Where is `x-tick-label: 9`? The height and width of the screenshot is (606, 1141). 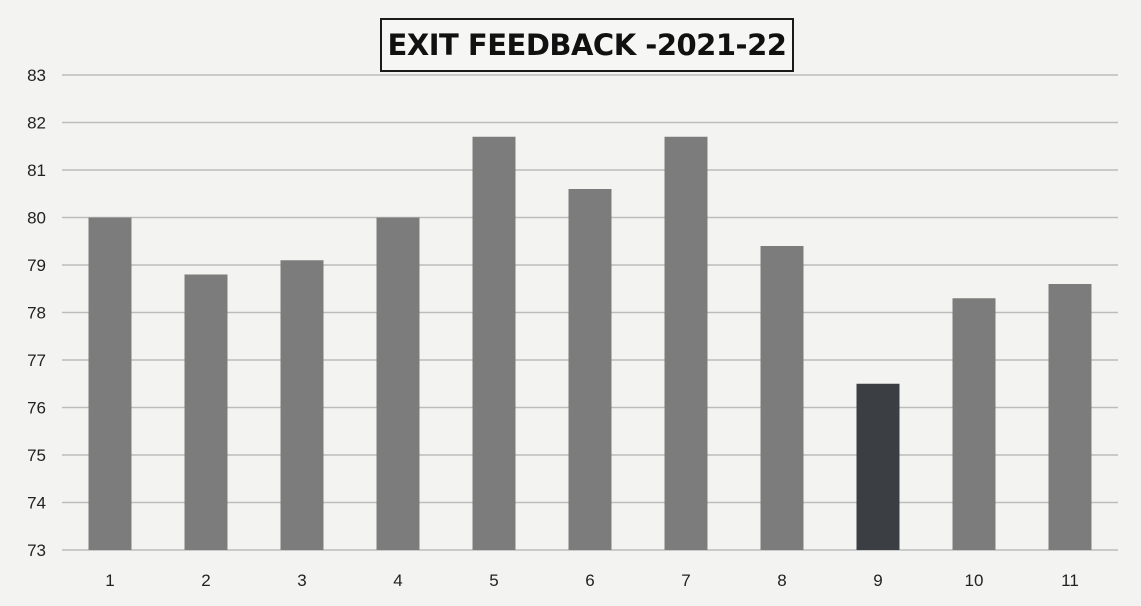
x-tick-label: 9 is located at coordinates (877, 580).